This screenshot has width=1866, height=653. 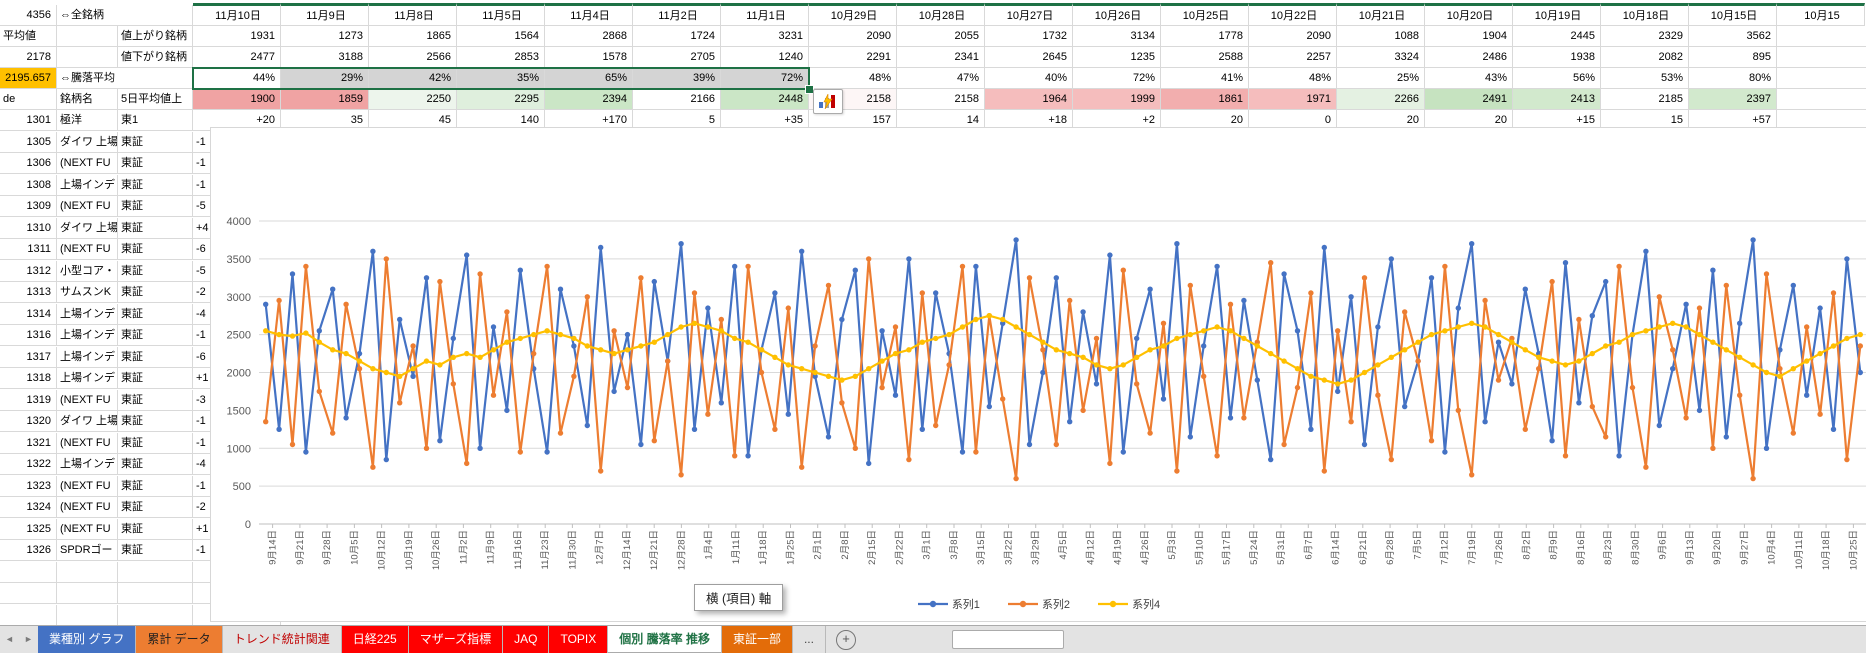 I want to click on date-header-cell: 10月25日, so click(x=1205, y=14).